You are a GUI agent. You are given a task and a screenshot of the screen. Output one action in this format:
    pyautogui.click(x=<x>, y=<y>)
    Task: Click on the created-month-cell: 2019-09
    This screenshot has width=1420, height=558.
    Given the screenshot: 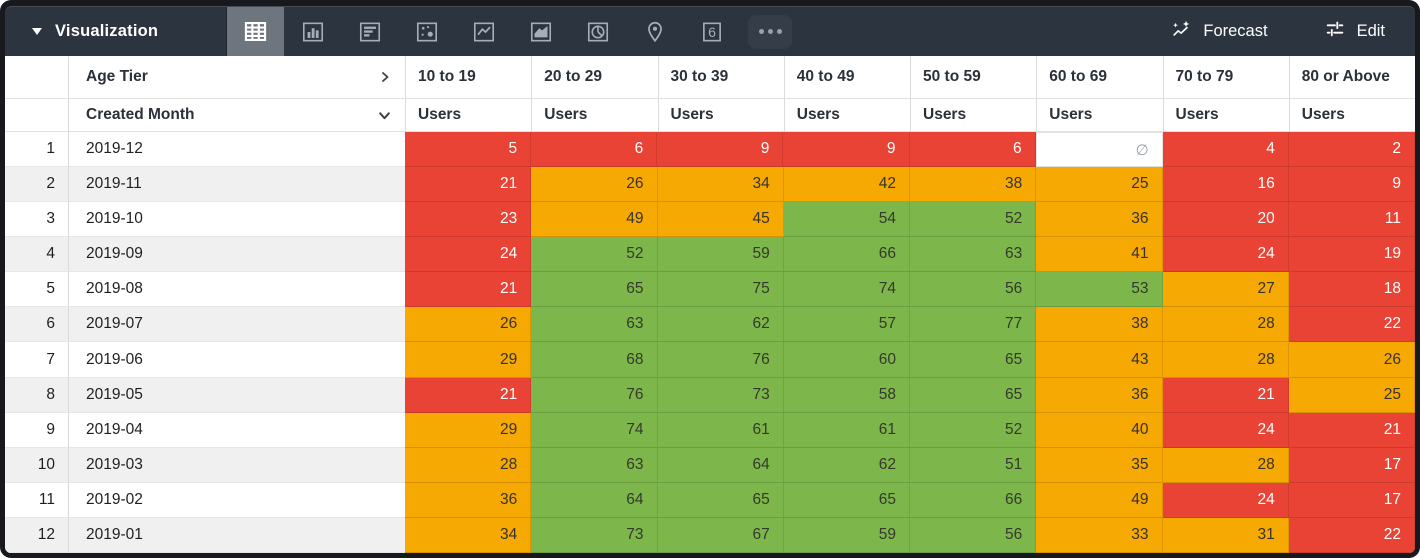 What is the action you would take?
    pyautogui.click(x=236, y=255)
    